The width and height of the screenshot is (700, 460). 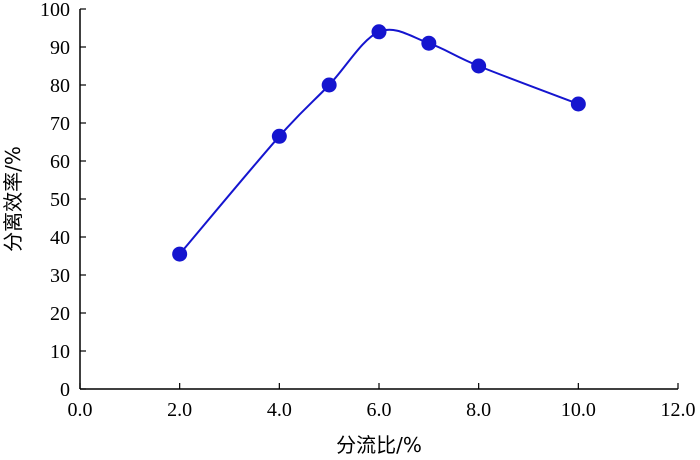 I want to click on y-tick-label: 70, so click(x=60, y=124).